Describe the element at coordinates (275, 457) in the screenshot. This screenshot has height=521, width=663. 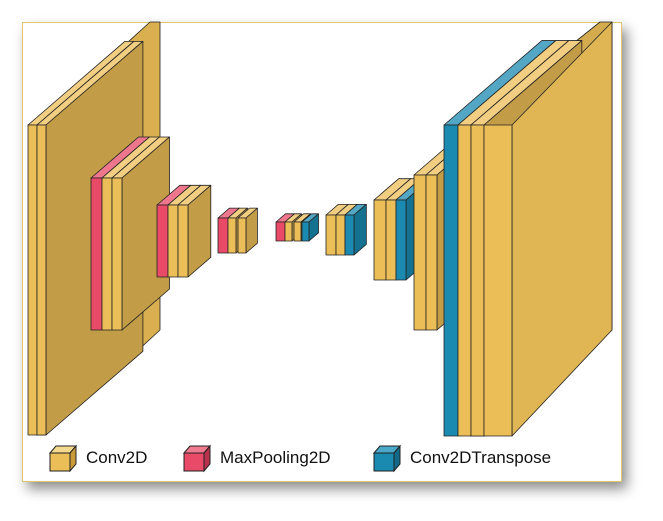
I see `legend-label: MaxPooling2D` at that location.